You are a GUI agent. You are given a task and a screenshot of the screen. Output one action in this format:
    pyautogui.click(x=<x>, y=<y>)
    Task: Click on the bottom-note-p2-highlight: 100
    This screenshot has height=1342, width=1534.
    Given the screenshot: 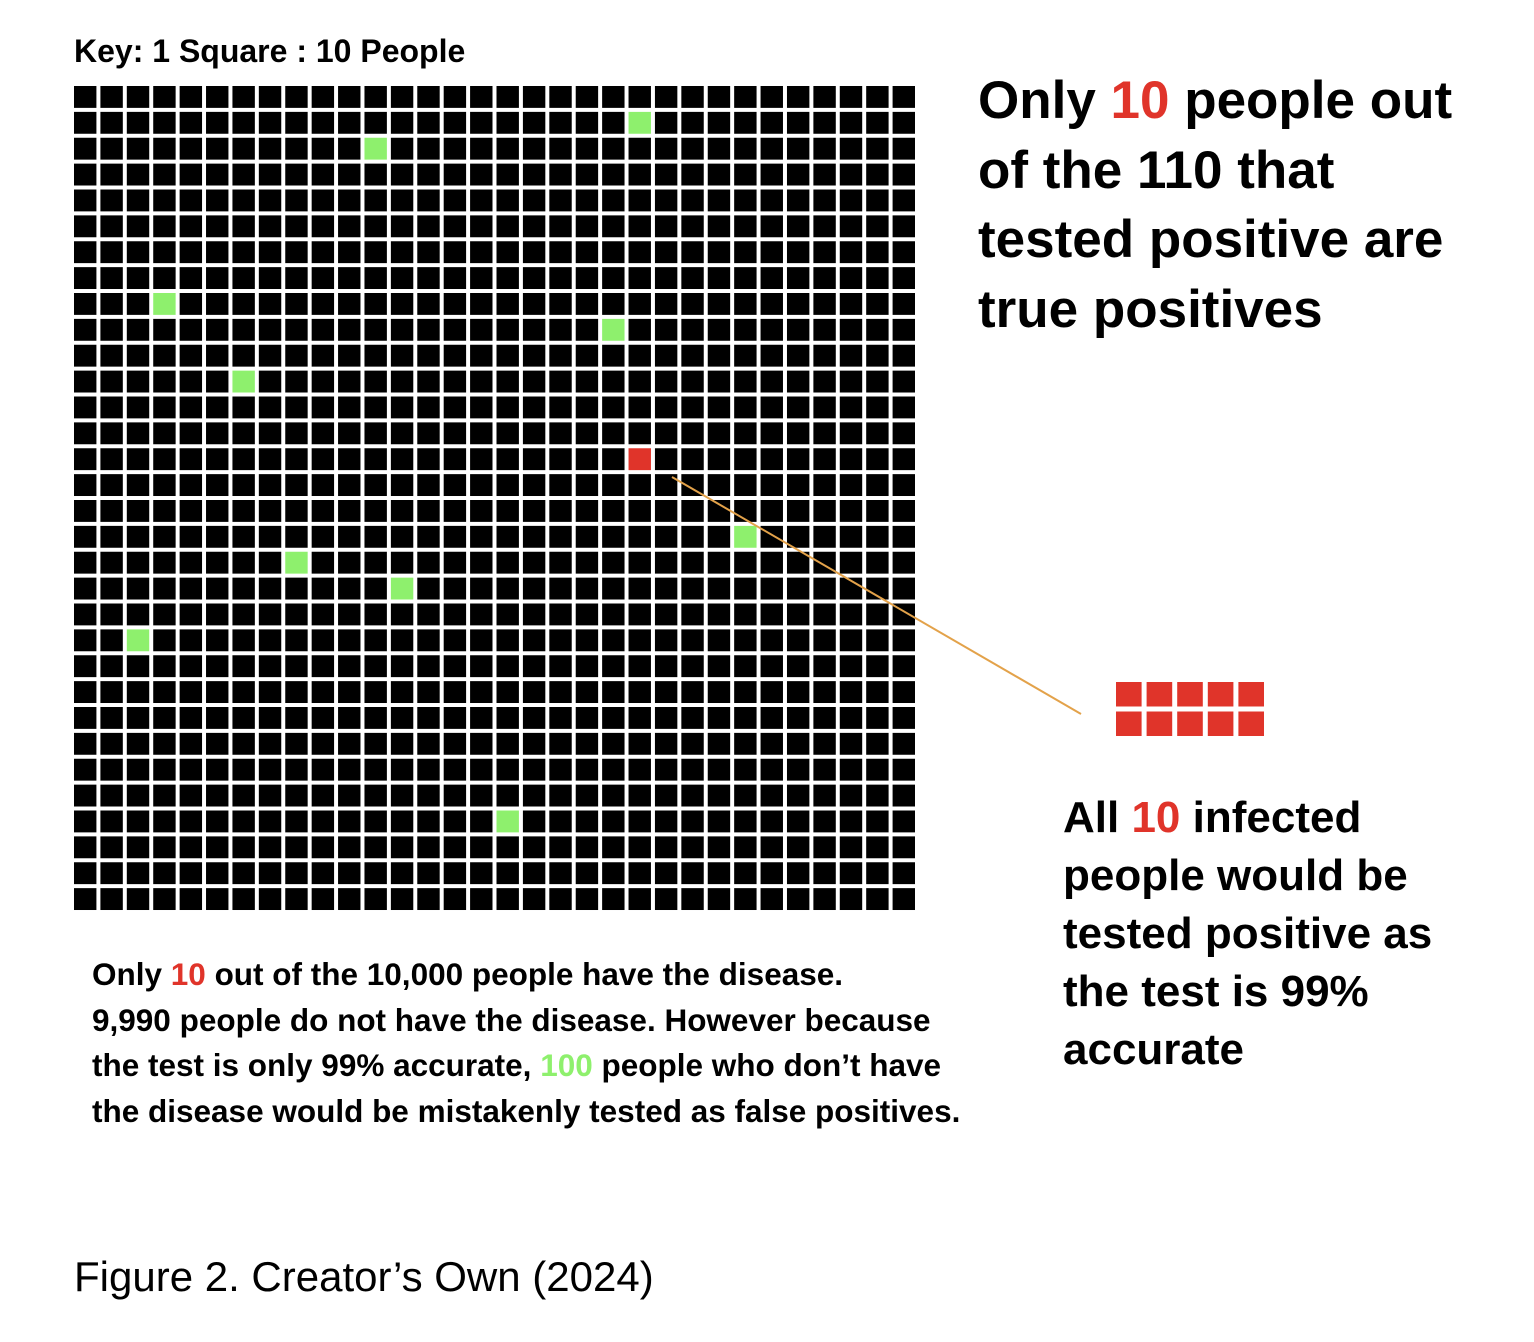 What is the action you would take?
    pyautogui.click(x=566, y=1065)
    